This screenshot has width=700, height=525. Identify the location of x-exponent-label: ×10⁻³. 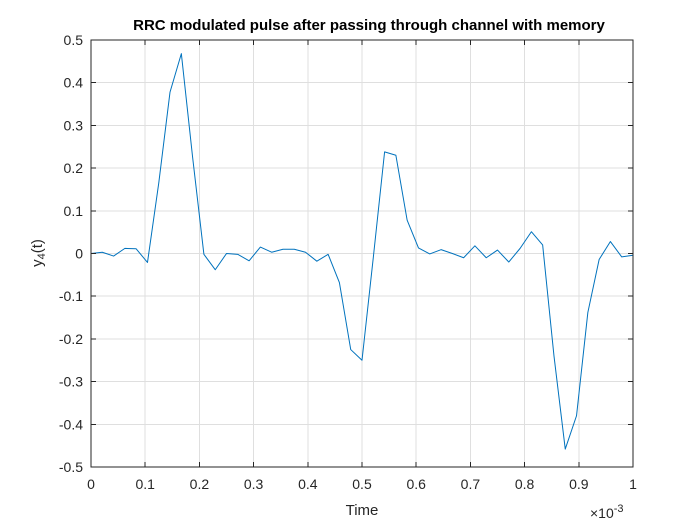
(607, 512).